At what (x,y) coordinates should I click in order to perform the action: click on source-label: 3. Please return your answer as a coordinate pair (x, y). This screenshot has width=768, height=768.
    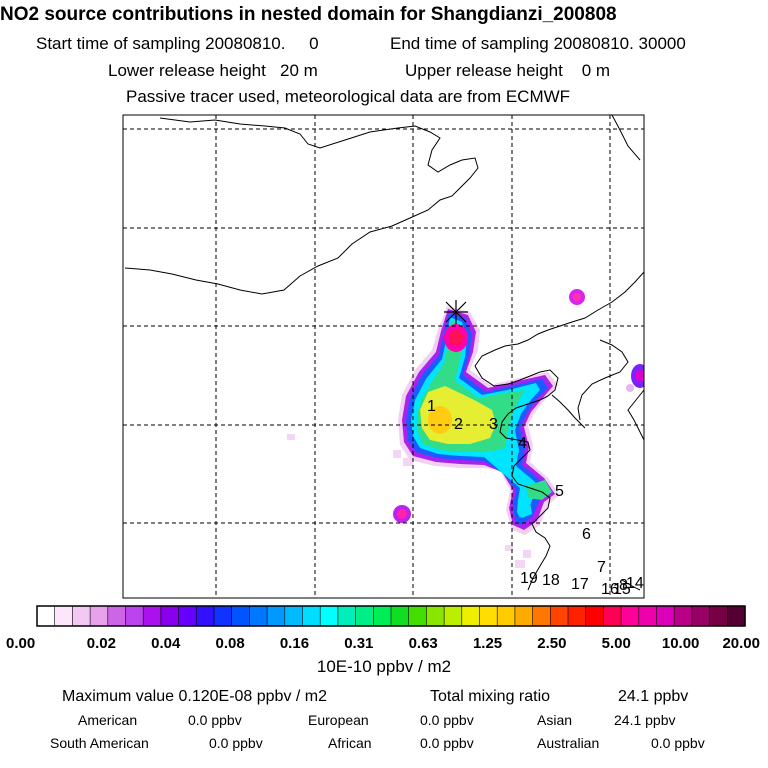
    Looking at the image, I should click on (493, 424).